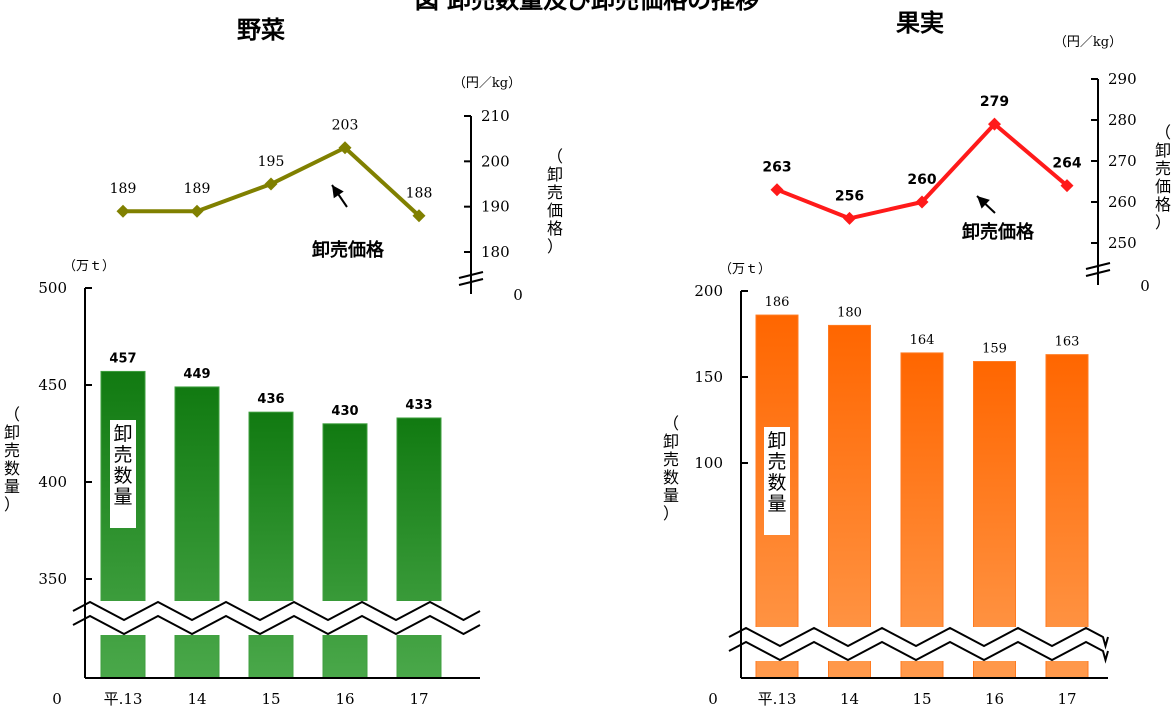  Describe the element at coordinates (713, 699) in the screenshot. I see `fruit-y-zero: 0` at that location.